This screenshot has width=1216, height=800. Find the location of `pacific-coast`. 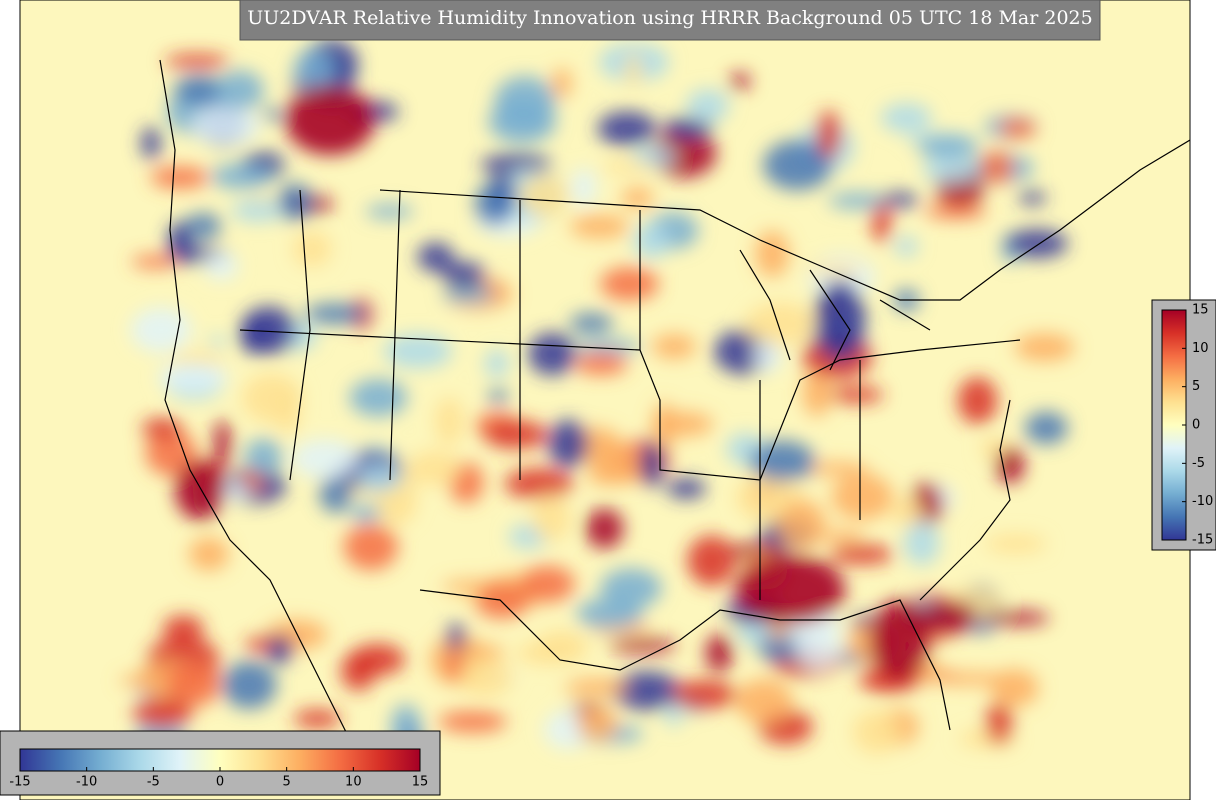

pacific-coast is located at coordinates (260, 410).